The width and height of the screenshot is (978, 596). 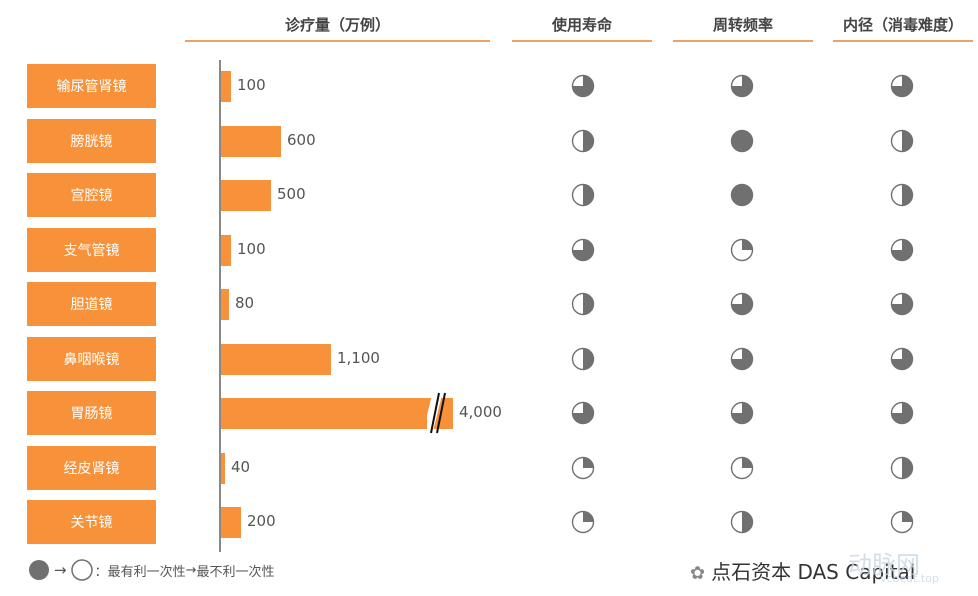 What do you see at coordinates (743, 41) in the screenshot?
I see `header-turnover-underline` at bounding box center [743, 41].